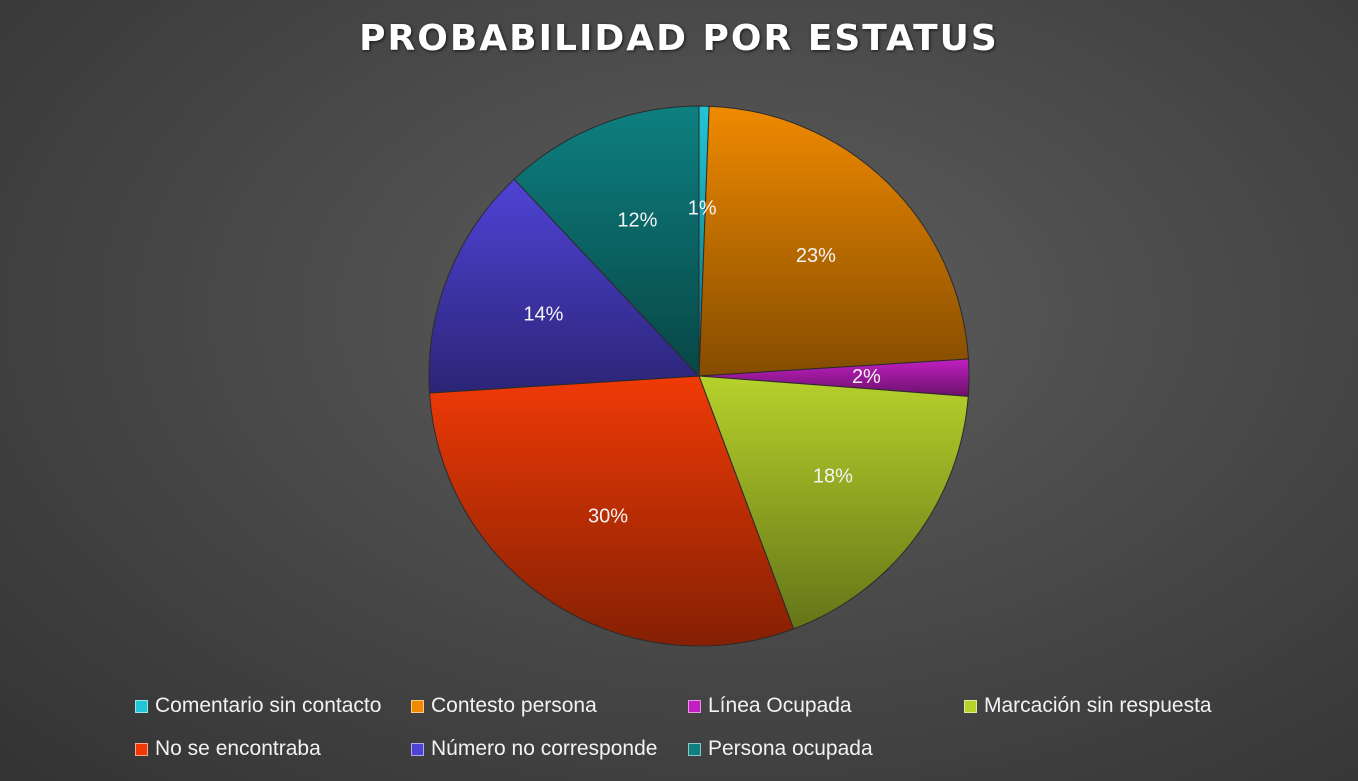  I want to click on chart-title: PROBABILIDAD POR ESTATUS, so click(679, 38).